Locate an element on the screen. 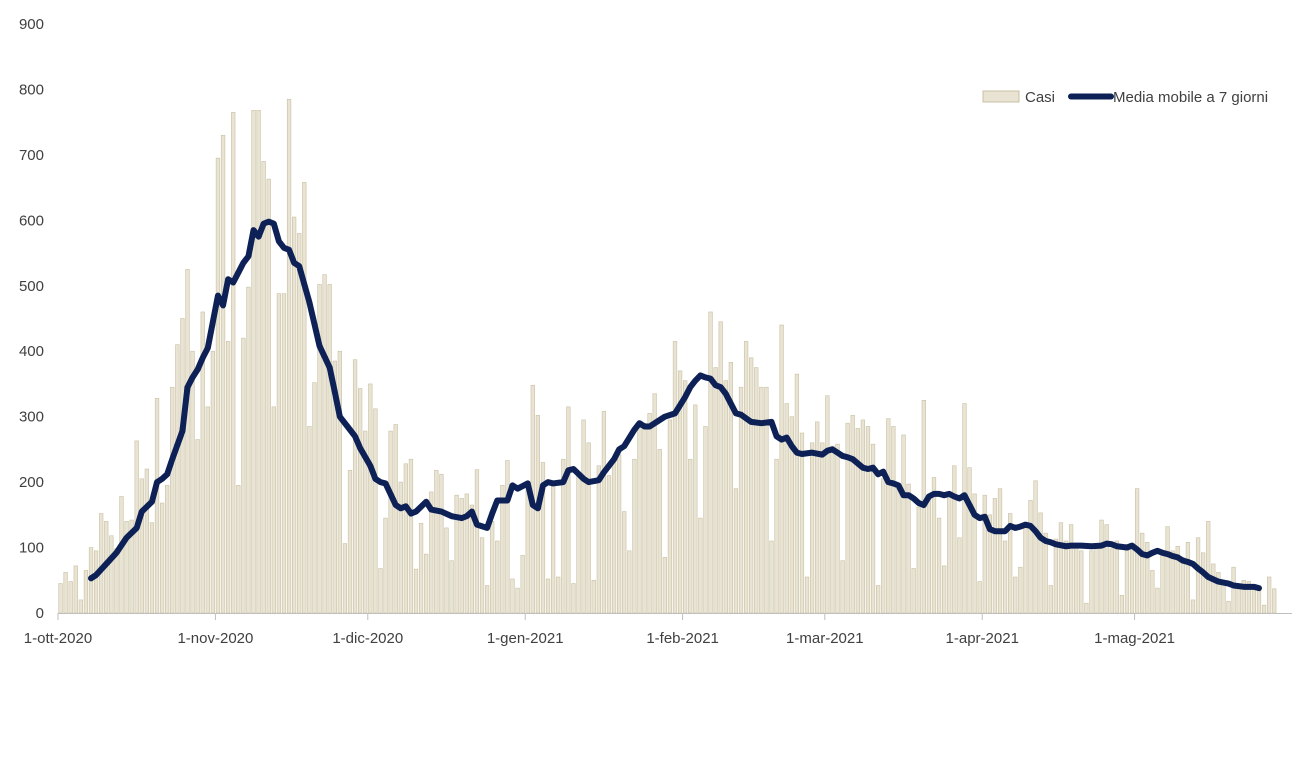 Image resolution: width=1315 pixels, height=762 pixels. y-tick-label: 900 is located at coordinates (31, 24).